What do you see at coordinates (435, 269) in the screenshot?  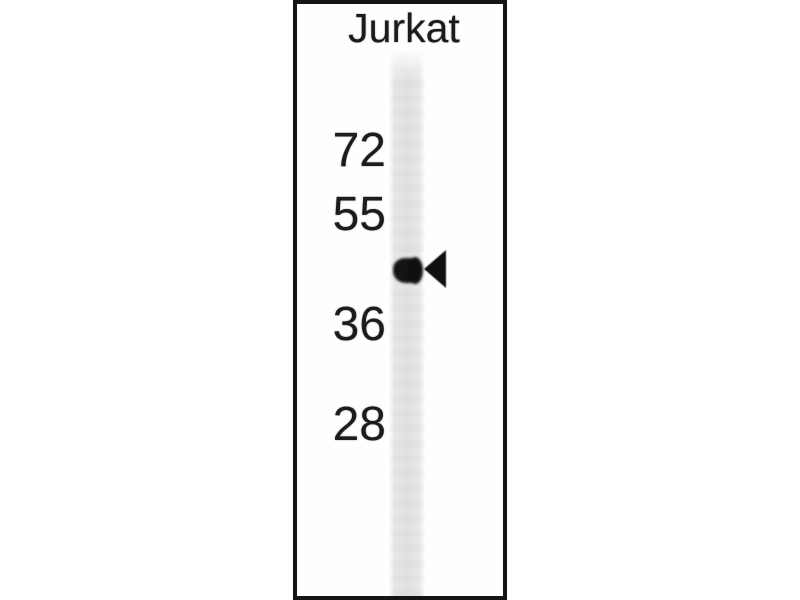 I see `band-arrowhead-icon` at bounding box center [435, 269].